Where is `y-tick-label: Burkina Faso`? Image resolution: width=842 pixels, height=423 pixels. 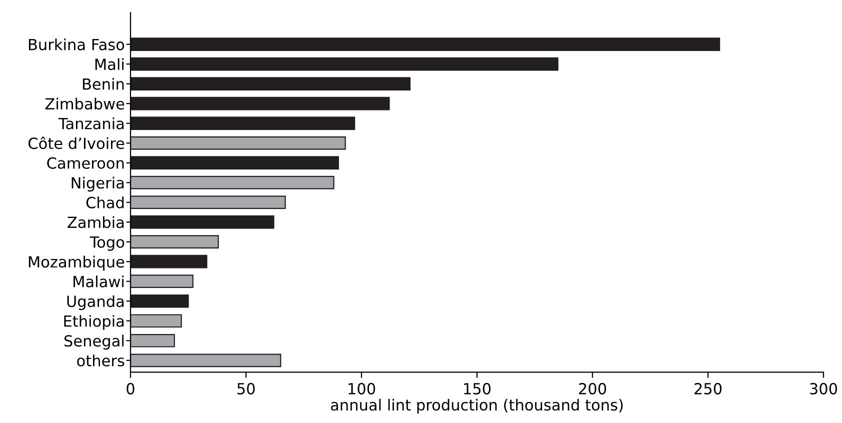
y-tick-label: Burkina Faso is located at coordinates (76, 44).